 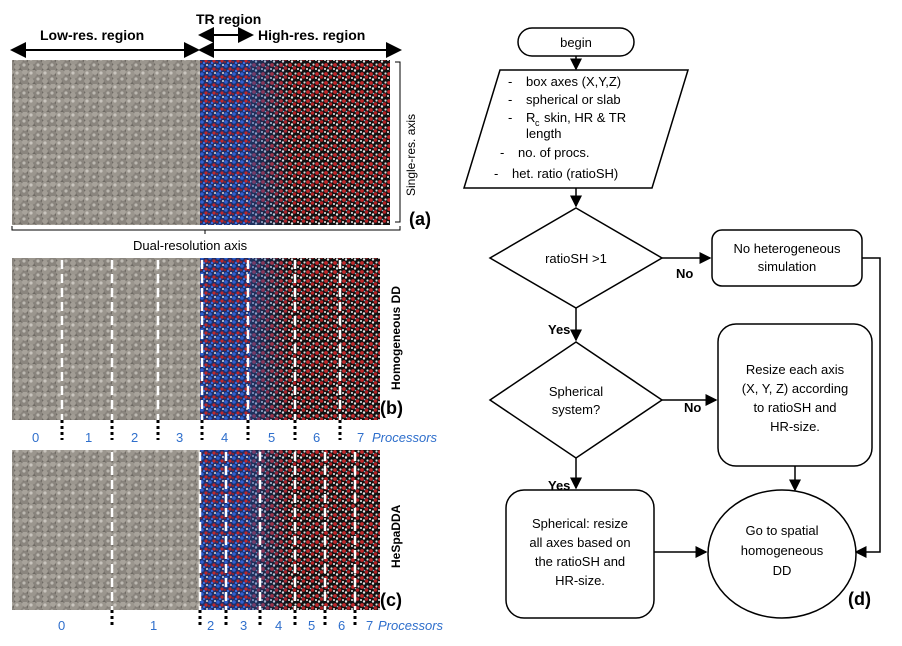 I want to click on input-item-2: skin, HR & TR, so click(x=585, y=117).